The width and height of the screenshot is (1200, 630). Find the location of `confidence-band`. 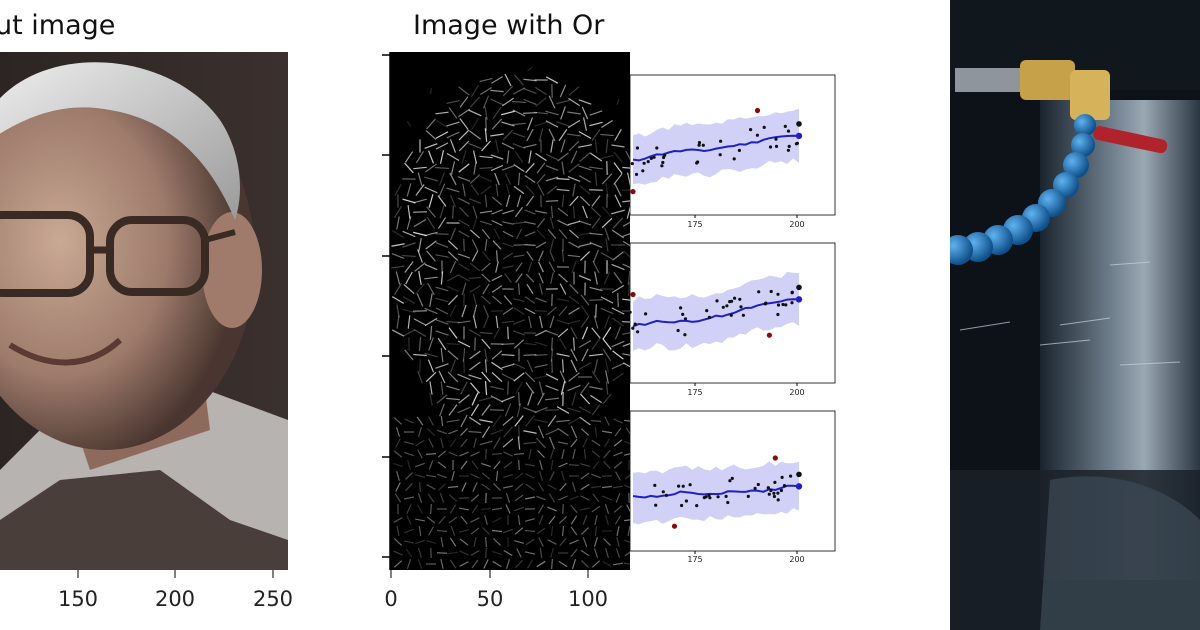

confidence-band is located at coordinates (716, 493).